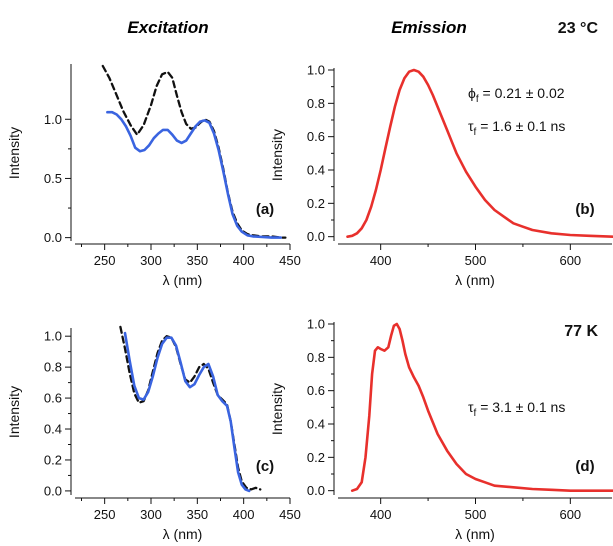  I want to click on panel-label: (a), so click(265, 209).